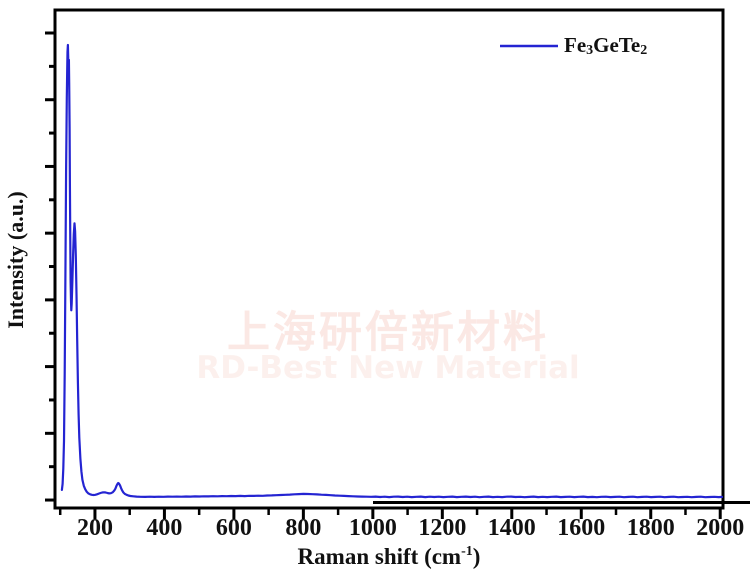 This screenshot has height=586, width=750. I want to click on legend-formula-sub2: 2, so click(644, 50).